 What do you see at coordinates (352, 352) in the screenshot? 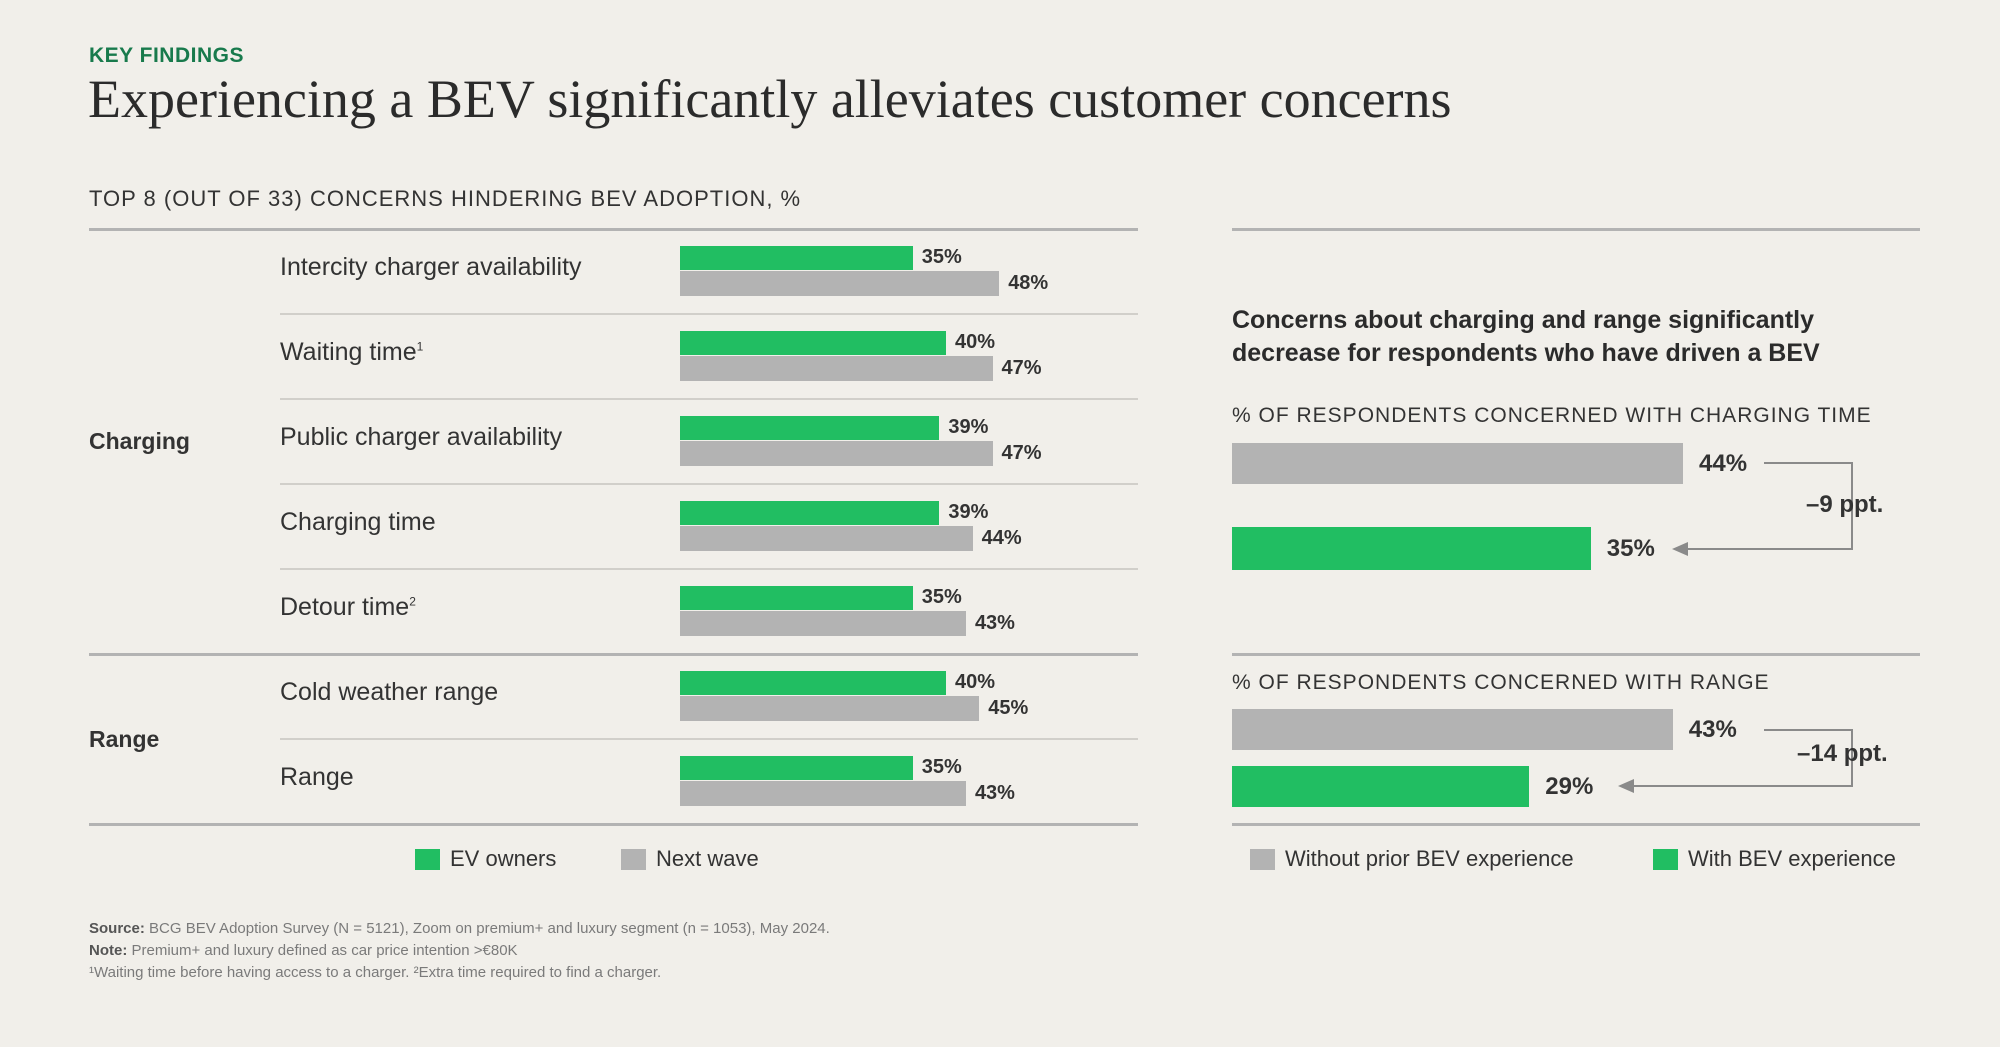
I see `category-label-waiting-time: Waiting time1` at bounding box center [352, 352].